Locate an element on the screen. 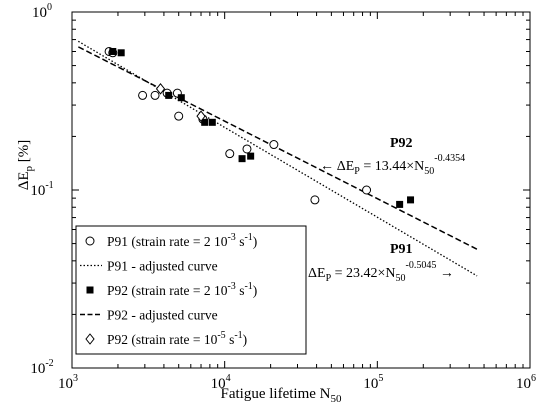 This screenshot has height=408, width=545. legend-entry-label: P92 (strain rate = 10-5 s-1) is located at coordinates (177, 338).